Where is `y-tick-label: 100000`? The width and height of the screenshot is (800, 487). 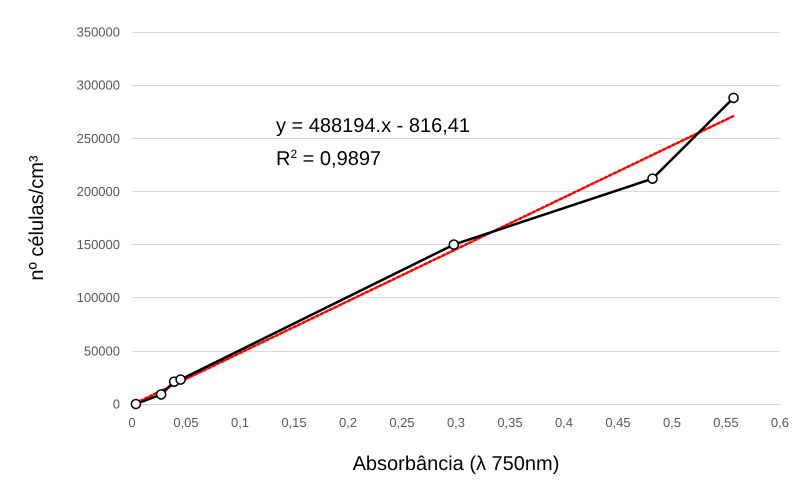
y-tick-label: 100000 is located at coordinates (98, 298).